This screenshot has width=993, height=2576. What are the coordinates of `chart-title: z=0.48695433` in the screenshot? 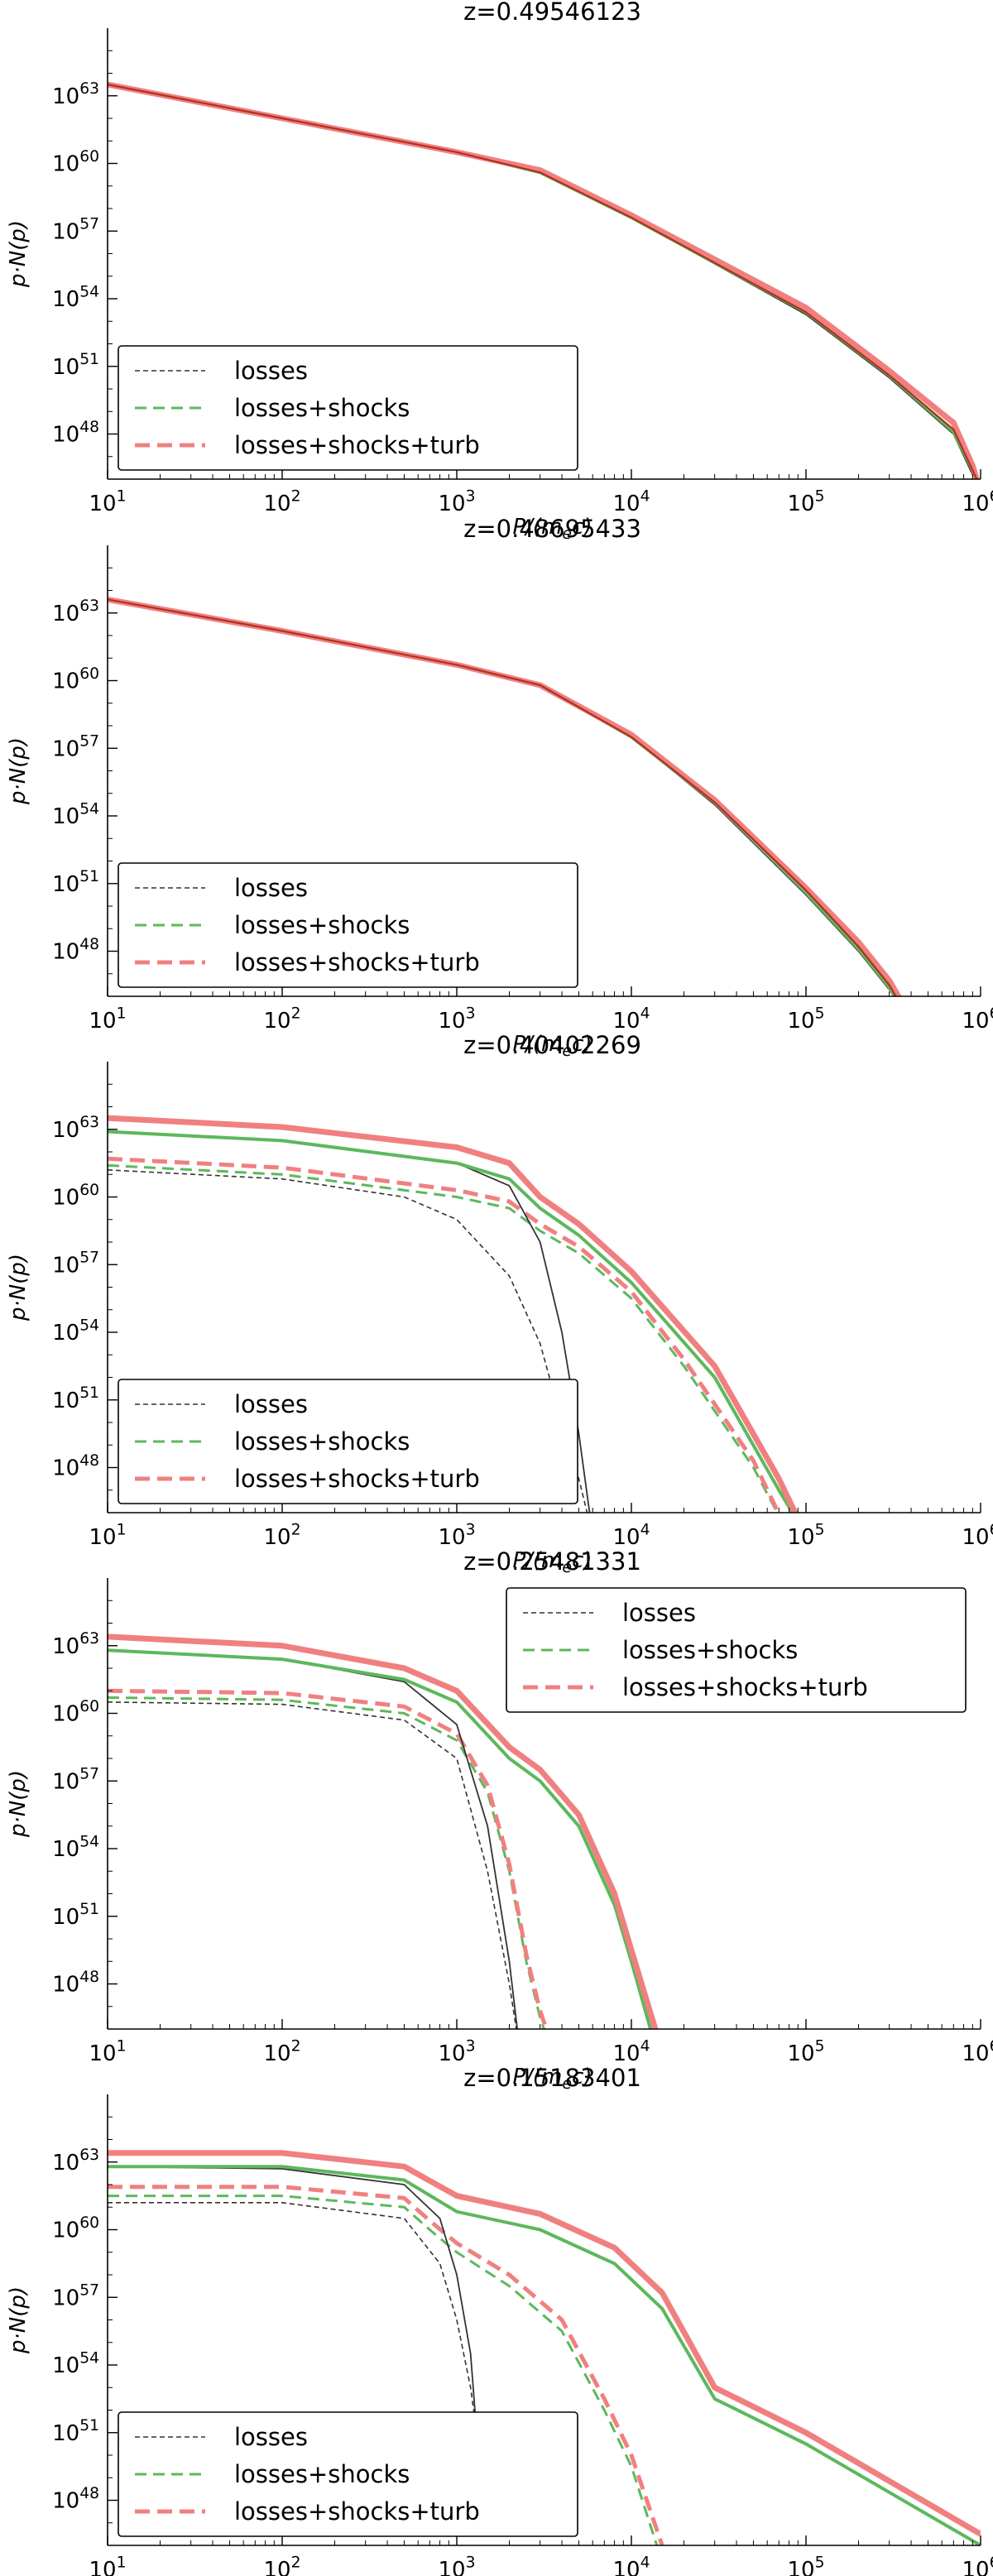 It's located at (552, 529).